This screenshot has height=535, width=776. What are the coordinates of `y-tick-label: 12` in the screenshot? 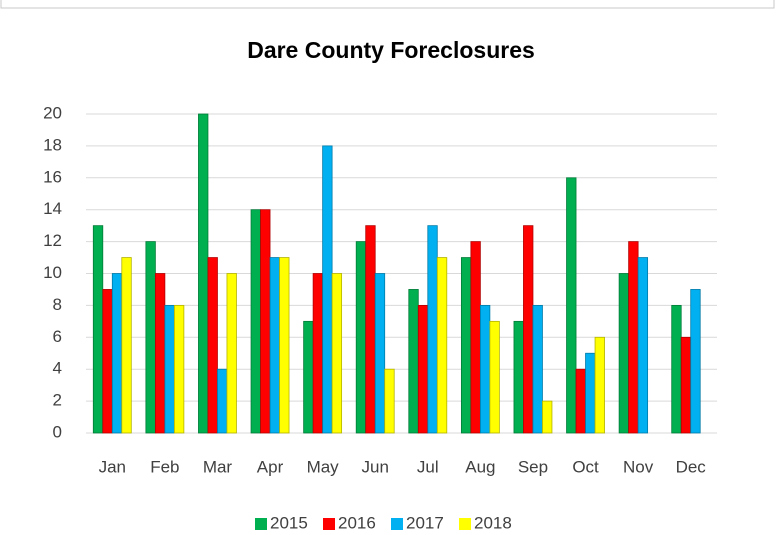 It's located at (52, 240).